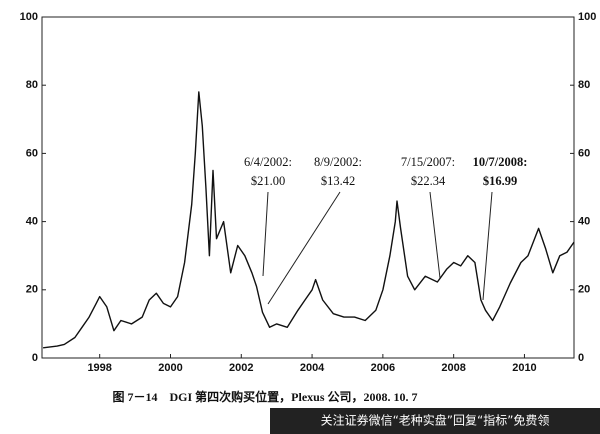  Describe the element at coordinates (35, 358) in the screenshot. I see `y-tick-label: 0` at that location.